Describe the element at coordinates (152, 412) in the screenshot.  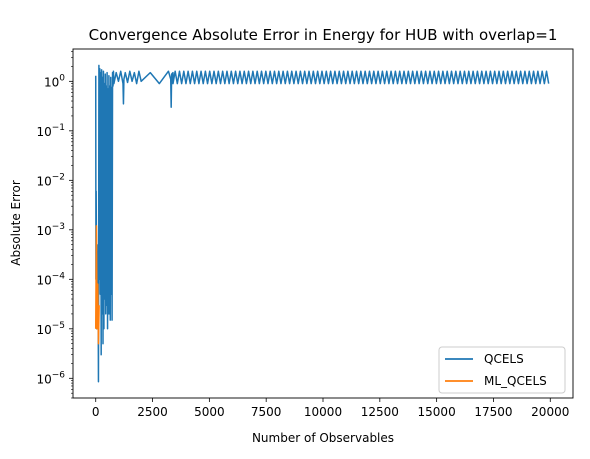
I see `x-tick-label: 2500` at that location.